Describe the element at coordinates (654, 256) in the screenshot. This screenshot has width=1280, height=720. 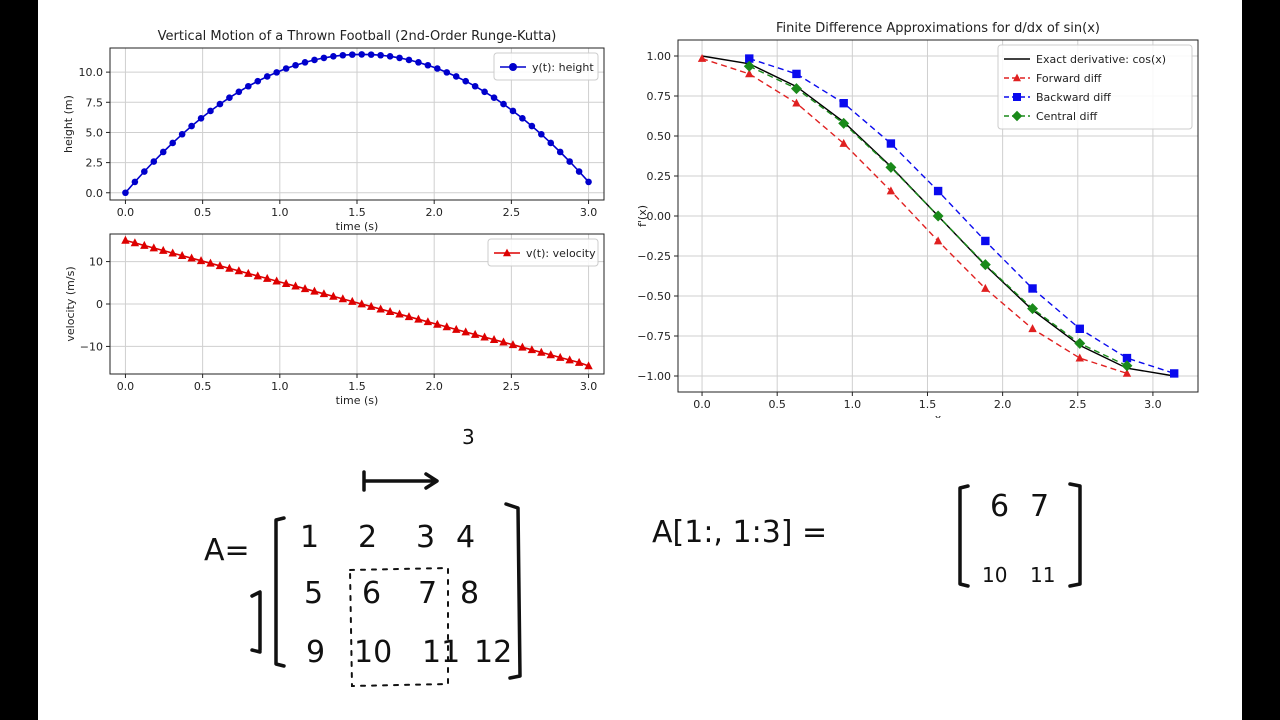
I see `y-tick-label: −0.25` at that location.